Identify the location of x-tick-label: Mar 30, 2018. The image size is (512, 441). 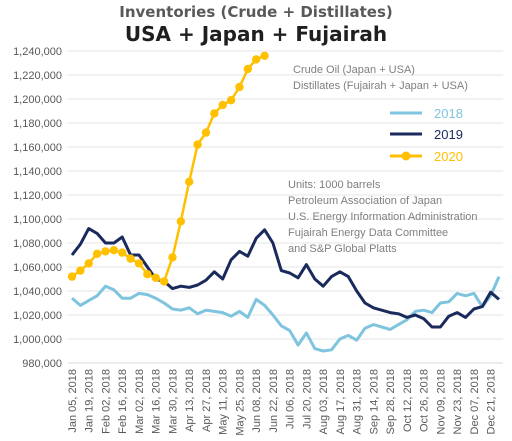
(173, 401).